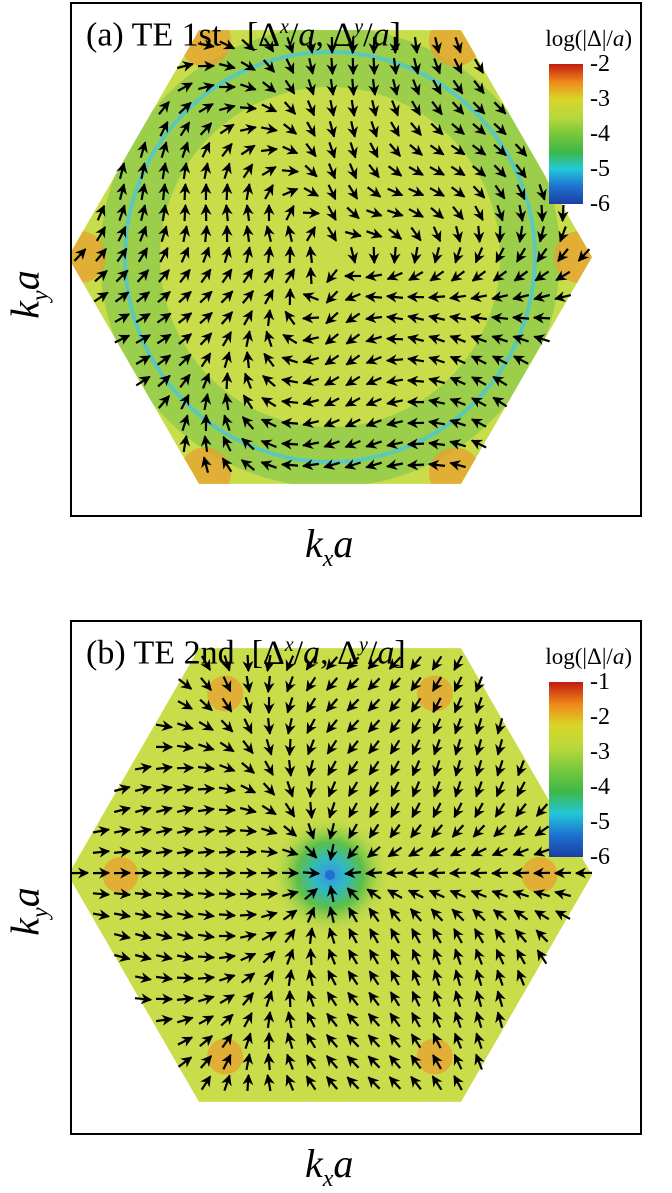 This screenshot has height=1193, width=672. I want to click on colorbar-b-title: log(|Δ|/a), so click(588, 657).